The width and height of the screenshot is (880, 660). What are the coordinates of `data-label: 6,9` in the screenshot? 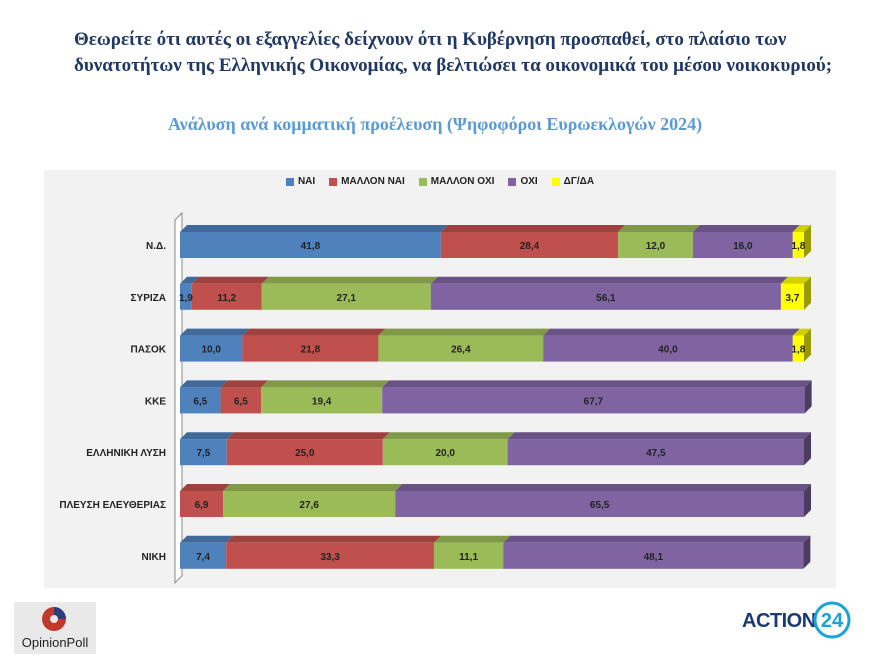 It's located at (202, 505).